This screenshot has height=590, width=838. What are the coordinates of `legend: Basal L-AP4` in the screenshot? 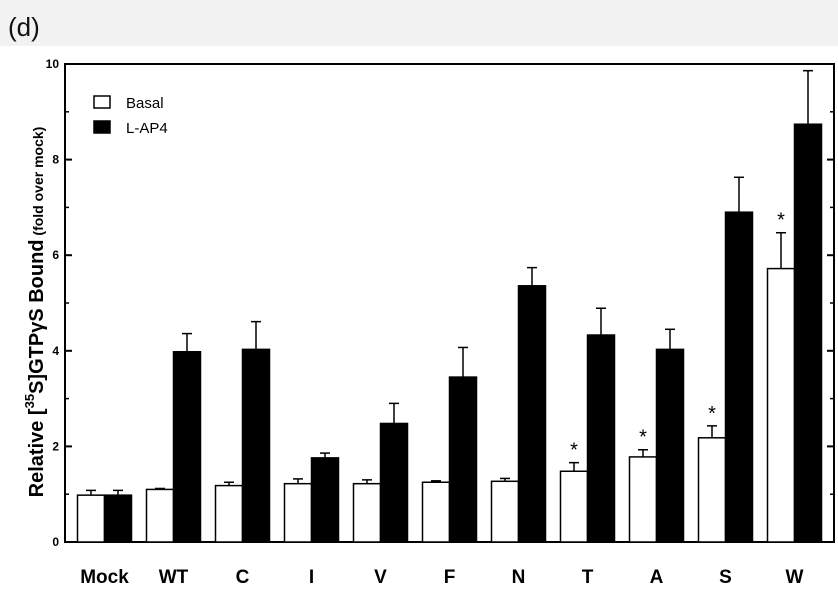 It's located at (130, 116).